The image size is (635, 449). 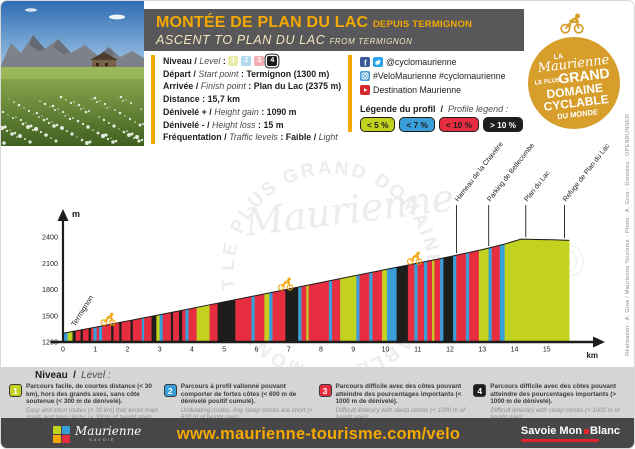 What do you see at coordinates (559, 440) in the screenshot?
I see `savoie-tagline-bar` at bounding box center [559, 440].